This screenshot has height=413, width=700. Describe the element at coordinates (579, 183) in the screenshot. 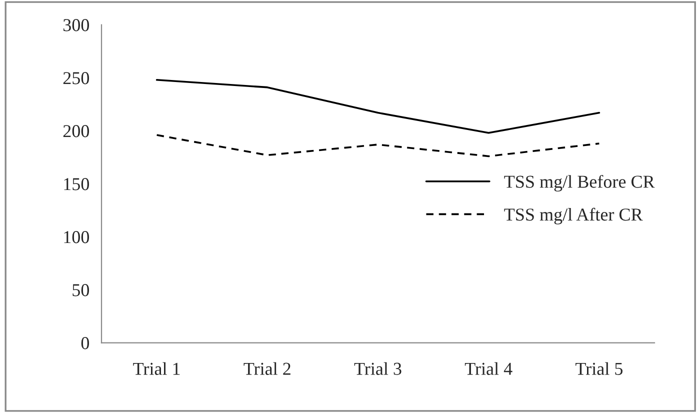

I see `legend-label: TSS mg/l Before CR` at that location.